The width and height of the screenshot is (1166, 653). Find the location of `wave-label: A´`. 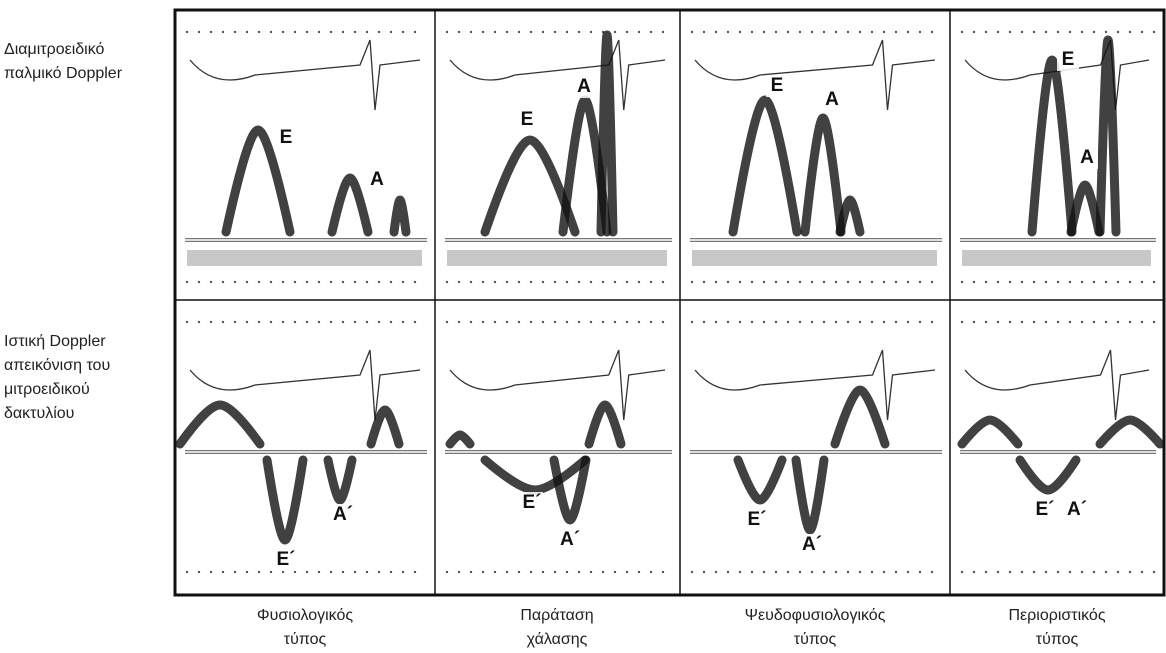

wave-label: A´ is located at coordinates (570, 539).